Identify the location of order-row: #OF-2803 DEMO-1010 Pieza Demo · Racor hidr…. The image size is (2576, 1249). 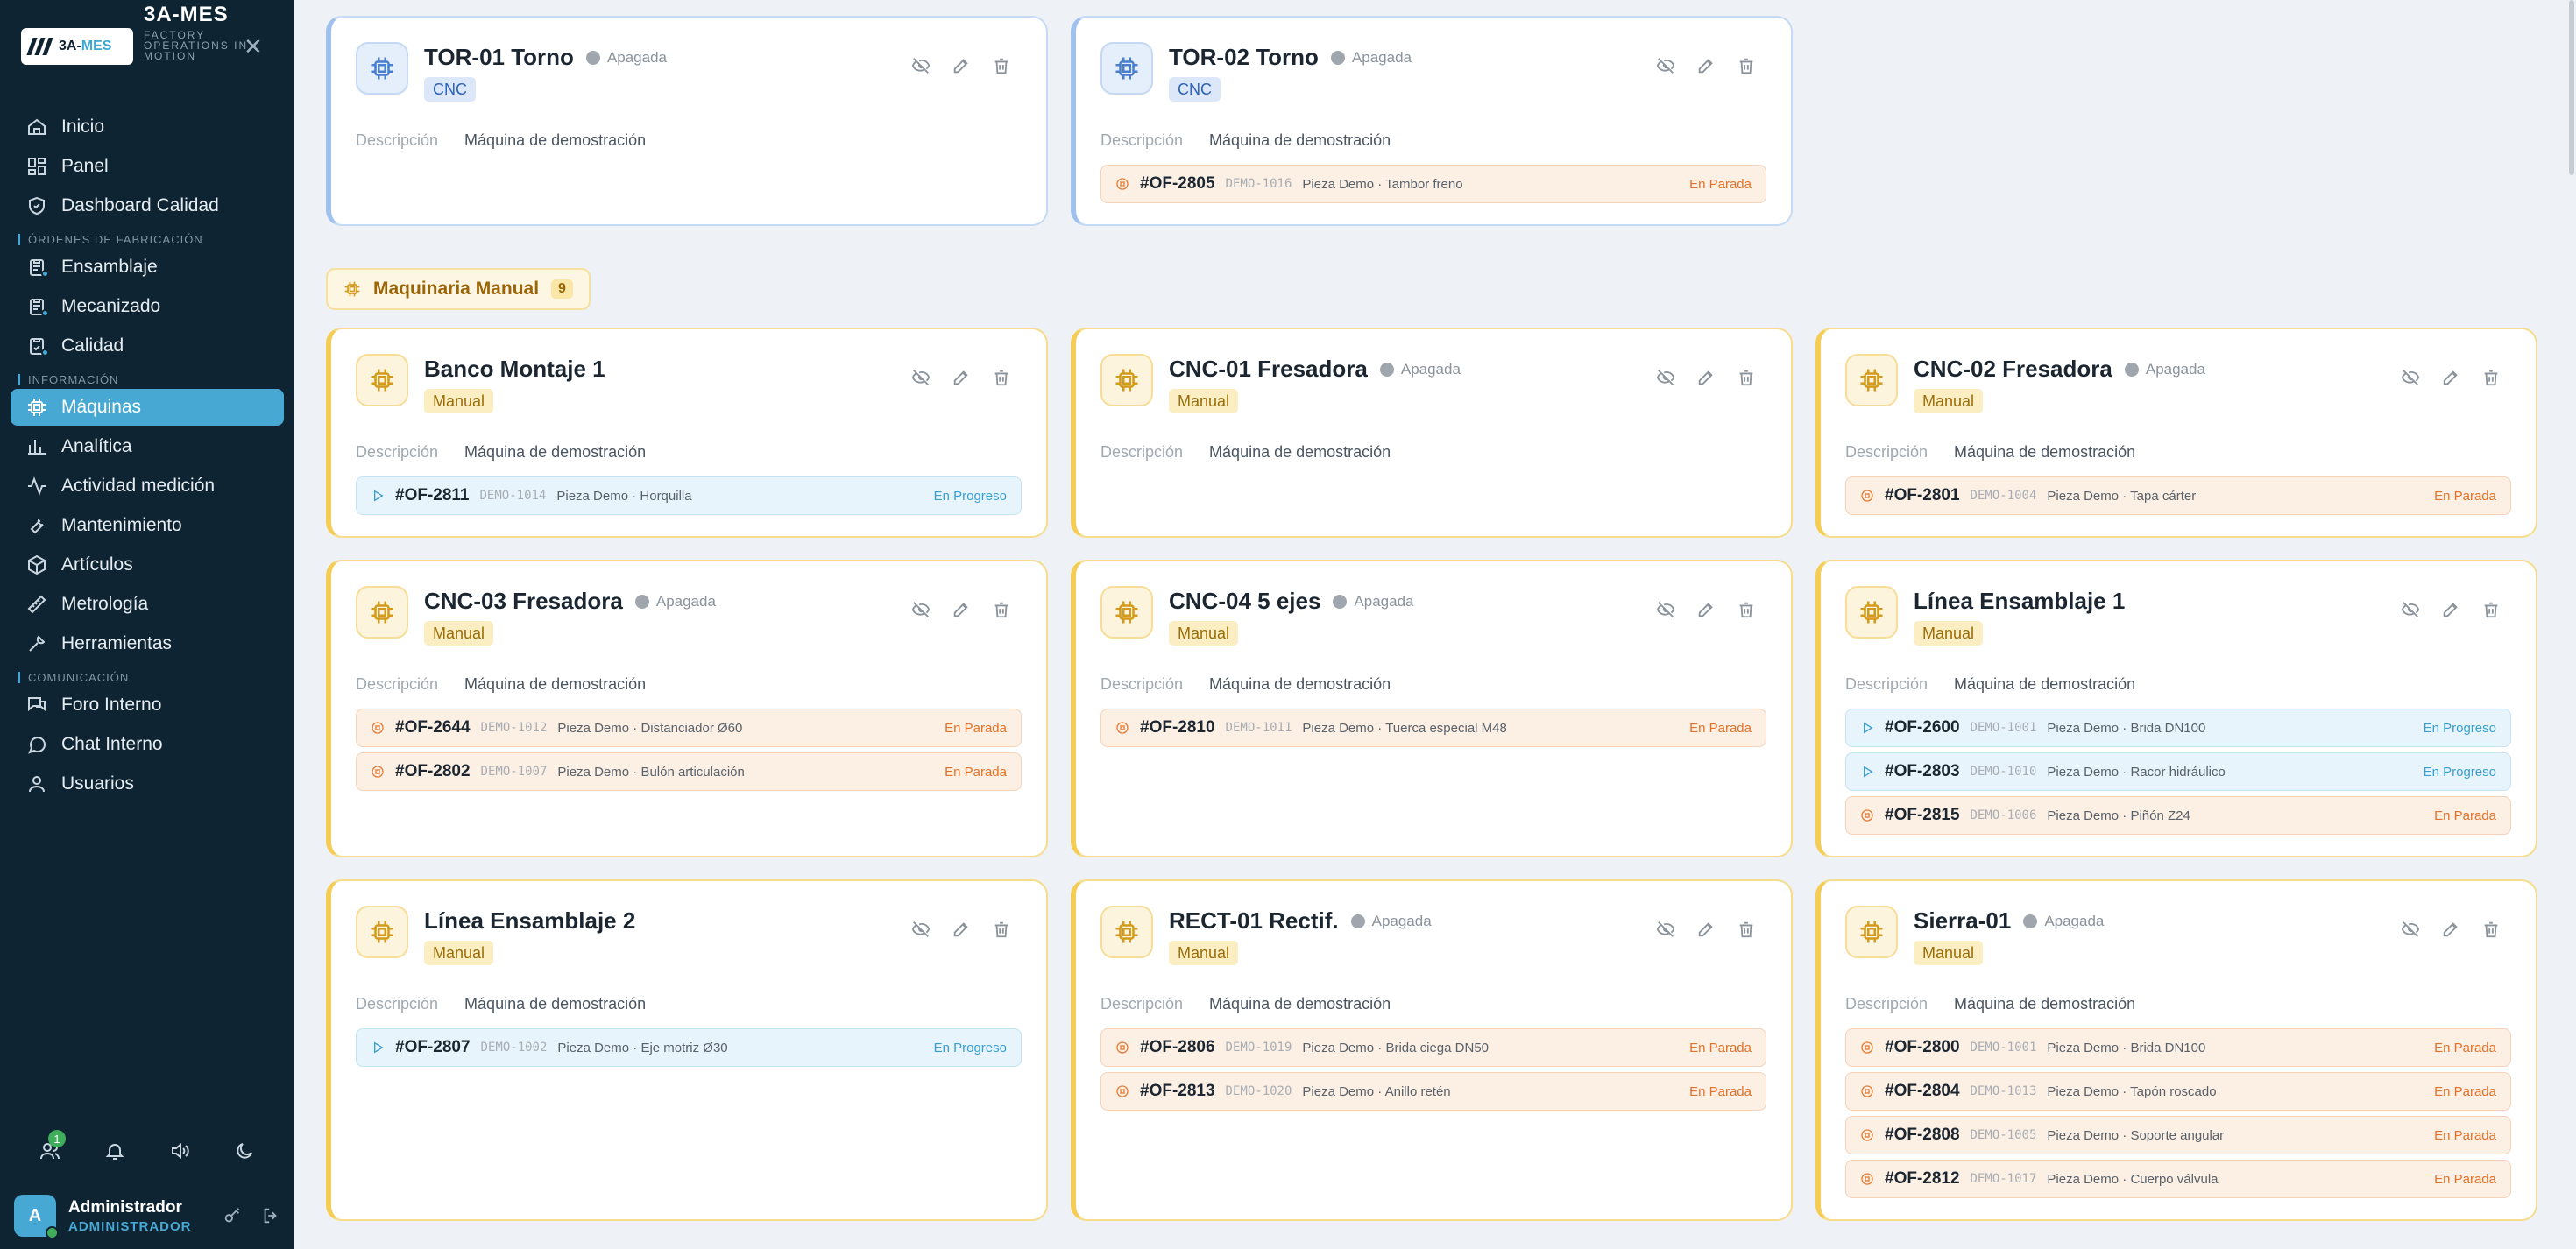
(2178, 771).